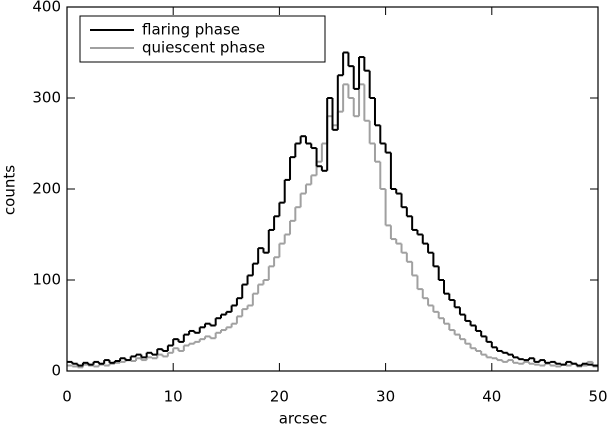 This screenshot has height=427, width=609. I want to click on x-axis-label: arcsec, so click(303, 418).